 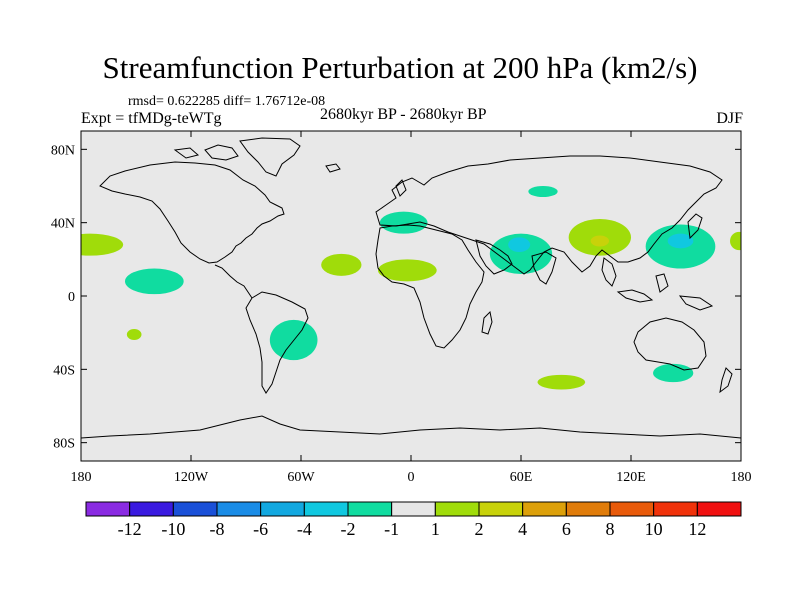 What do you see at coordinates (227, 101) in the screenshot?
I see `stats-text: rmsd= 0.622285 diff= 1.76712e-08` at bounding box center [227, 101].